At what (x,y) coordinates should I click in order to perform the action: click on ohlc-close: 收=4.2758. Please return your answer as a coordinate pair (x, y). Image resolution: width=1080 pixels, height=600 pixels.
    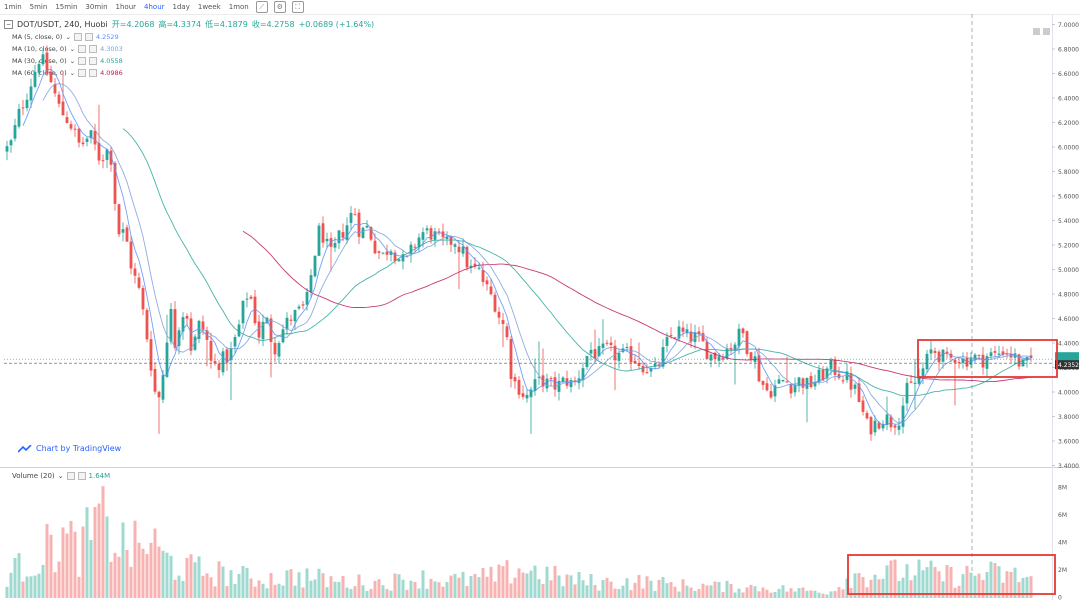
    Looking at the image, I should click on (273, 24).